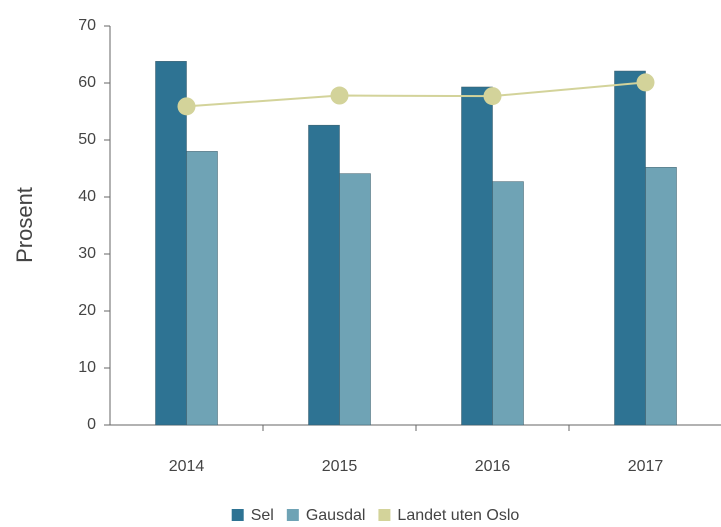 The width and height of the screenshot is (721, 527). I want to click on y-tick-label: 40, so click(87, 196).